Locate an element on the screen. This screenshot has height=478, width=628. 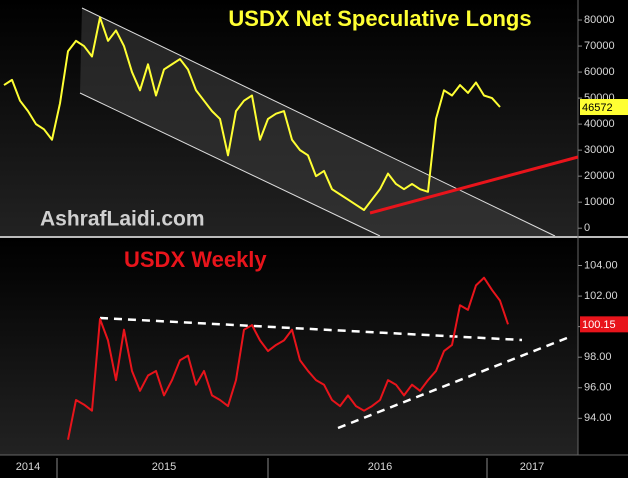
last-value-label: 100.15 is located at coordinates (599, 325).